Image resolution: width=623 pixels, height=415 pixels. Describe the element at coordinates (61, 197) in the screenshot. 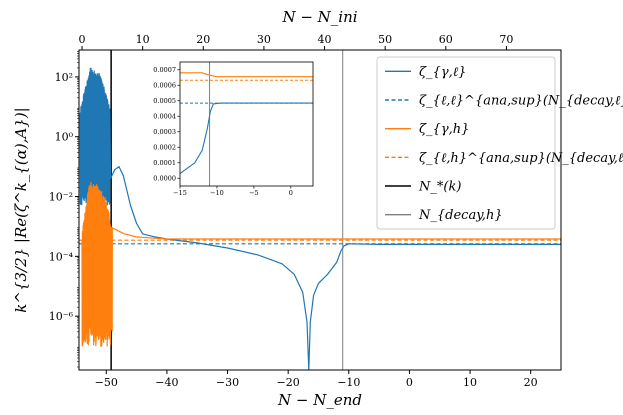

I see `y-tick-label: 10⁻²` at that location.